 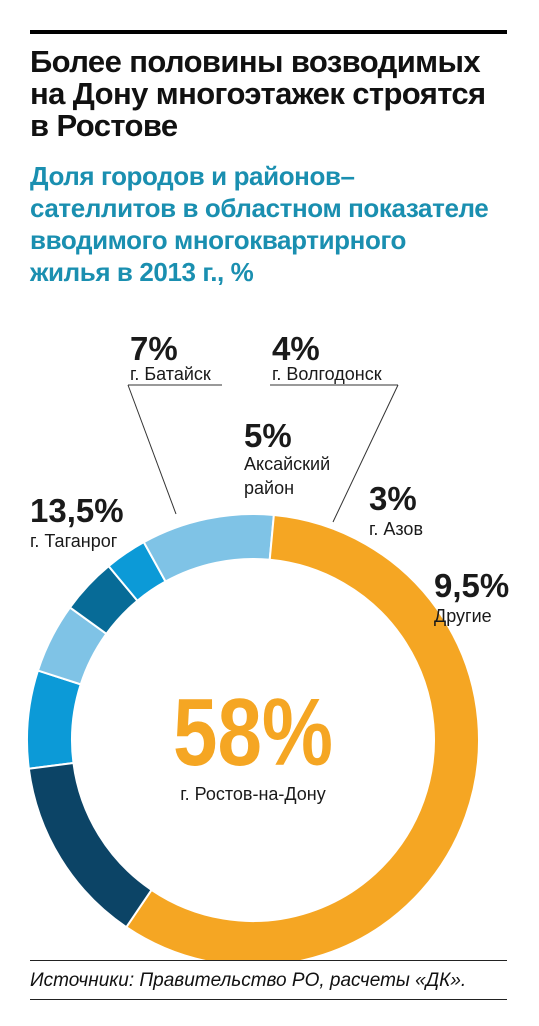 I want to click on label-bataysk-value: 7%, so click(x=154, y=348).